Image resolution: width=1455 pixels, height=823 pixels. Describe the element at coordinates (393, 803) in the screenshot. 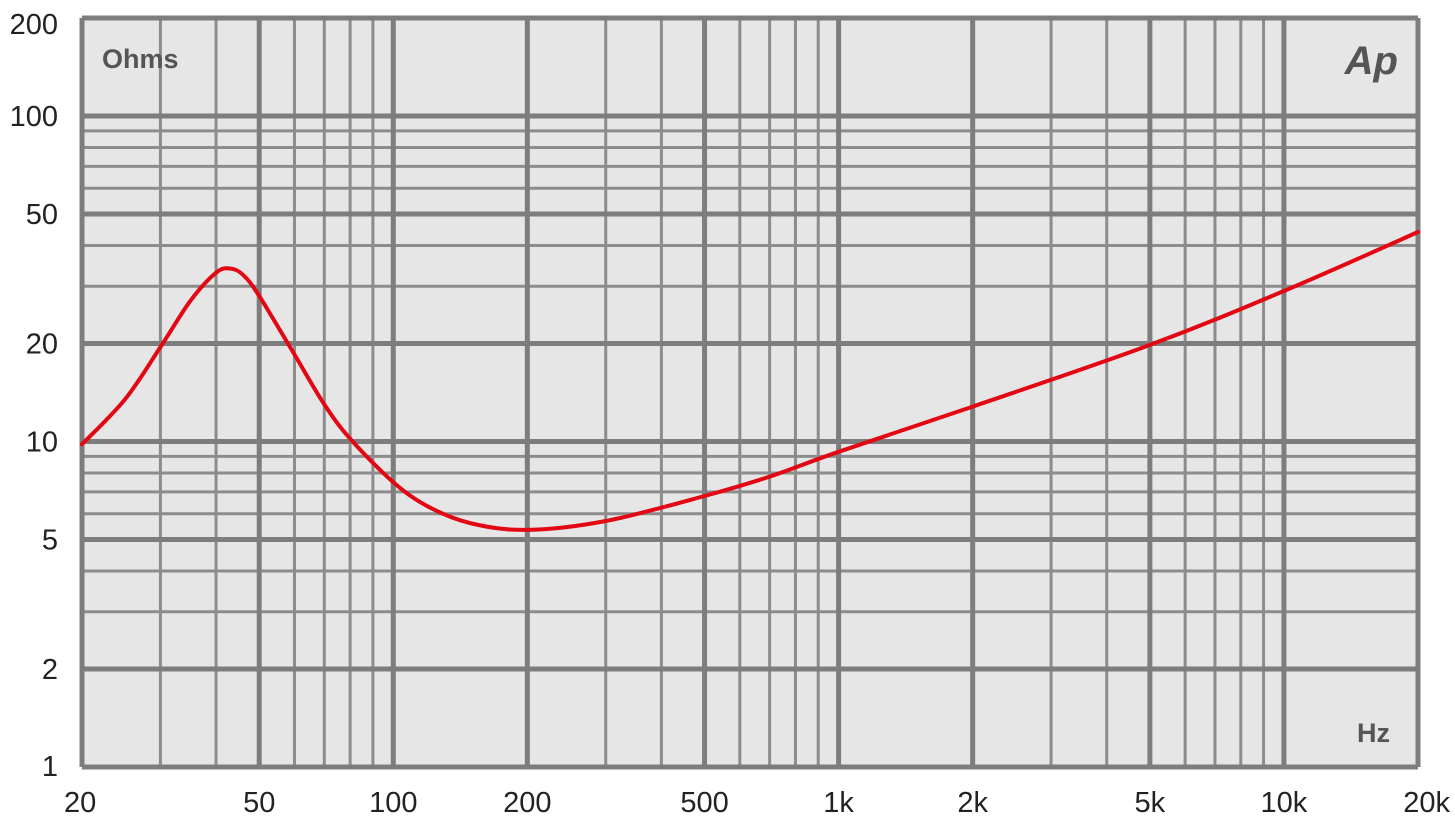

I see `x-tick-label: 100` at that location.